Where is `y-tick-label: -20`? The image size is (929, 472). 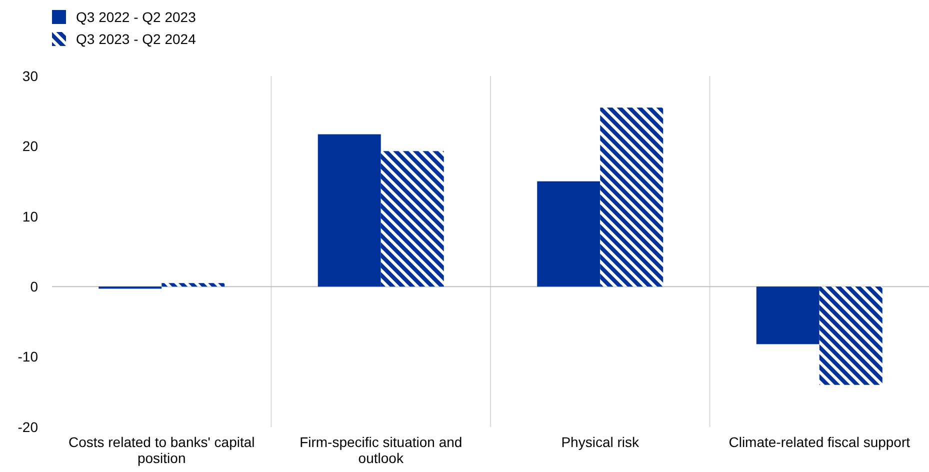 y-tick-label: -20 is located at coordinates (28, 426).